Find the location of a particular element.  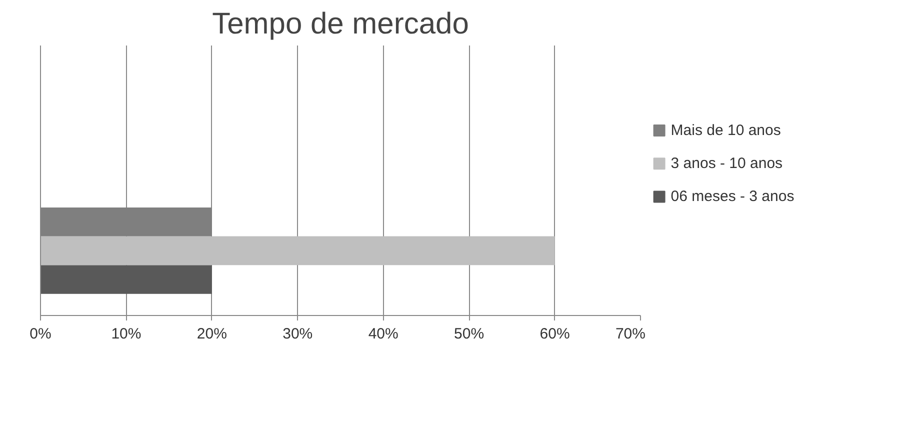

legend-label: 06 meses - 3 anos is located at coordinates (732, 197).